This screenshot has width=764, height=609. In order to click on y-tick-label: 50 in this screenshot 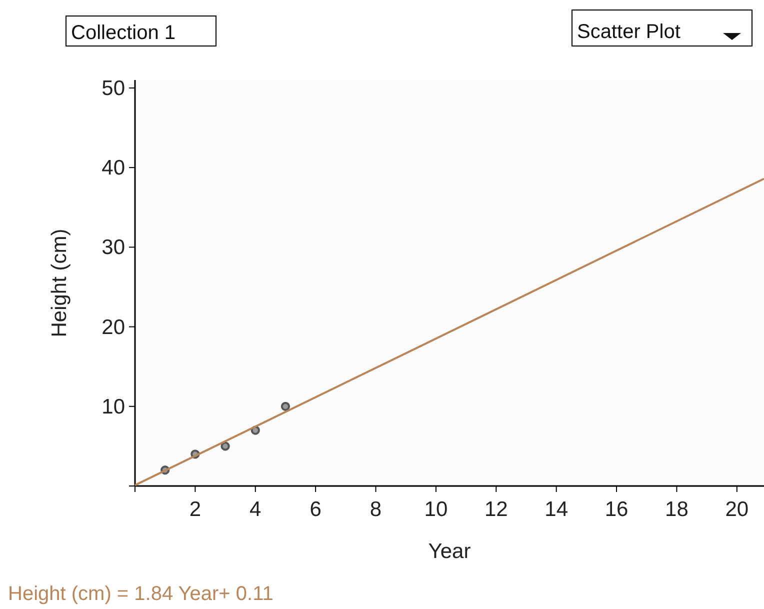, I will do `click(113, 88)`.